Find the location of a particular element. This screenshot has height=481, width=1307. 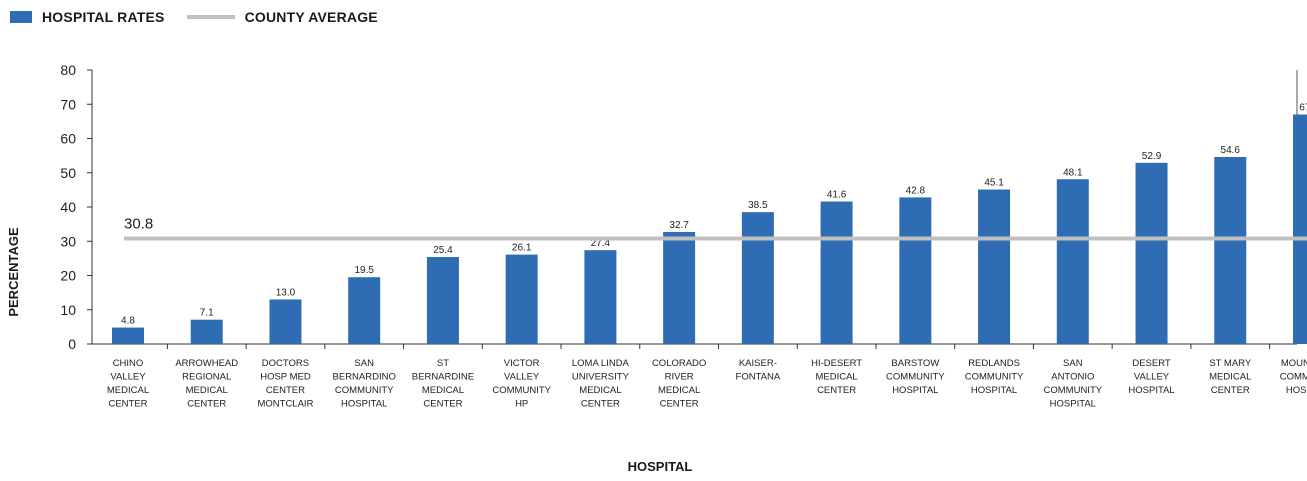

county-average-value-label: 30.8 is located at coordinates (138, 224).